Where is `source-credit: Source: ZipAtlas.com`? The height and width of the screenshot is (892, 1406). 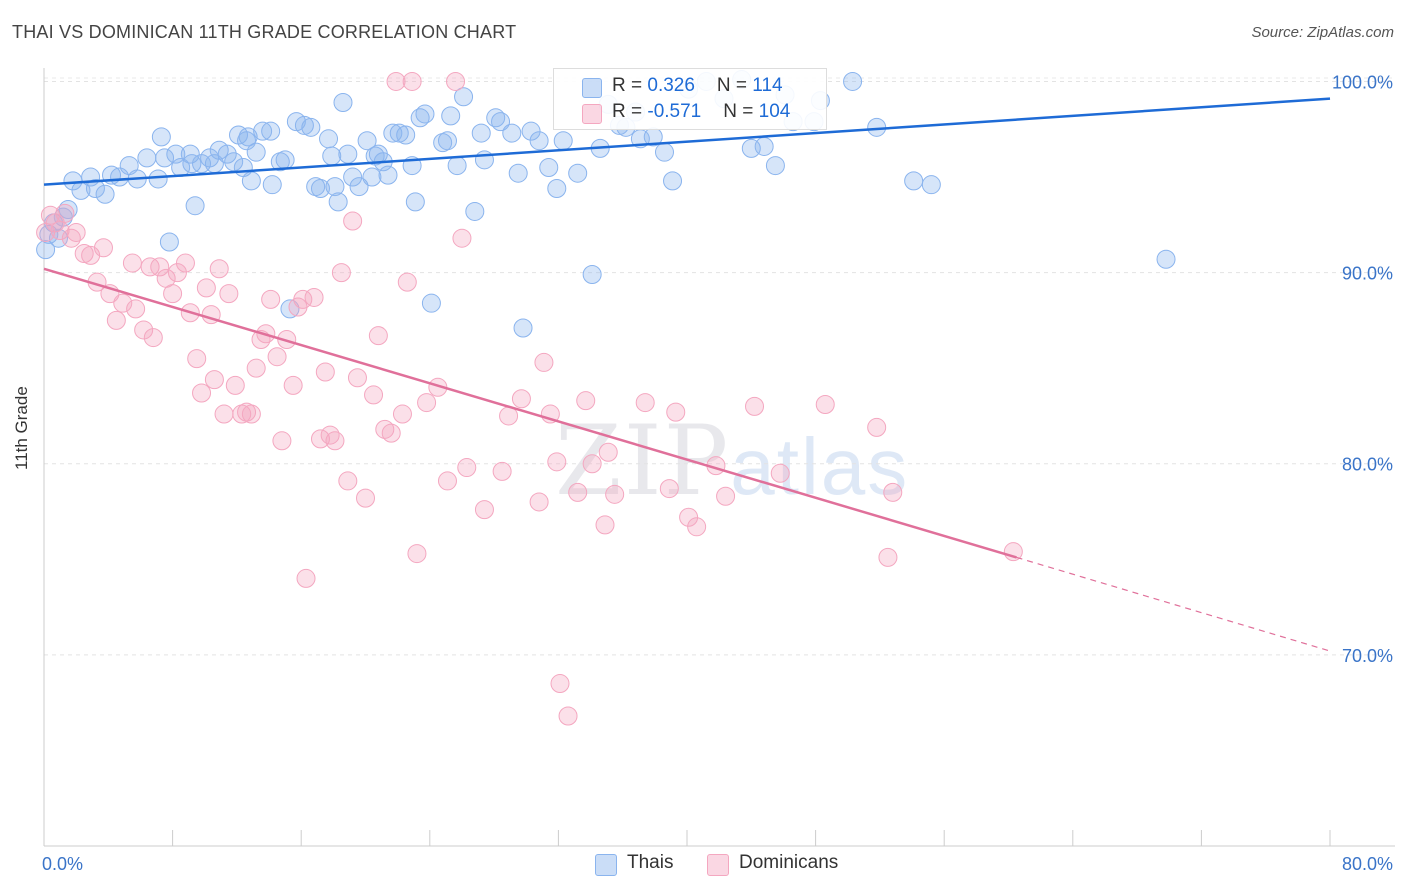
source-credit: Source: ZipAtlas.com is located at coordinates (1322, 32).